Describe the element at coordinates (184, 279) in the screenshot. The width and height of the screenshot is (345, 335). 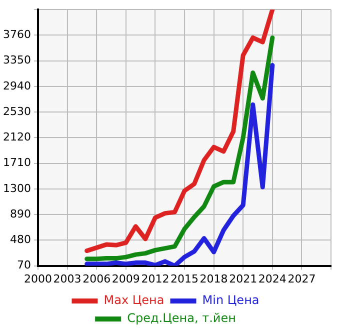
I see `x-tick-label: 2015` at that location.